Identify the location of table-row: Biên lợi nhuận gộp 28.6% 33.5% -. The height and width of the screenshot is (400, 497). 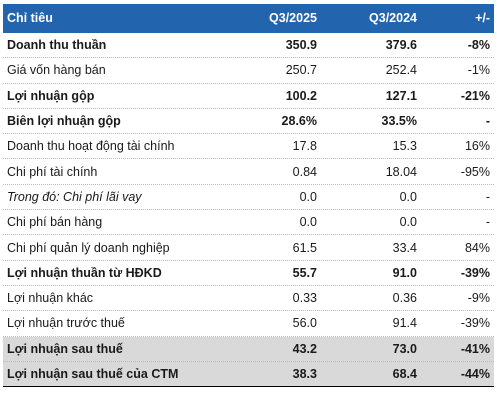
(248, 122).